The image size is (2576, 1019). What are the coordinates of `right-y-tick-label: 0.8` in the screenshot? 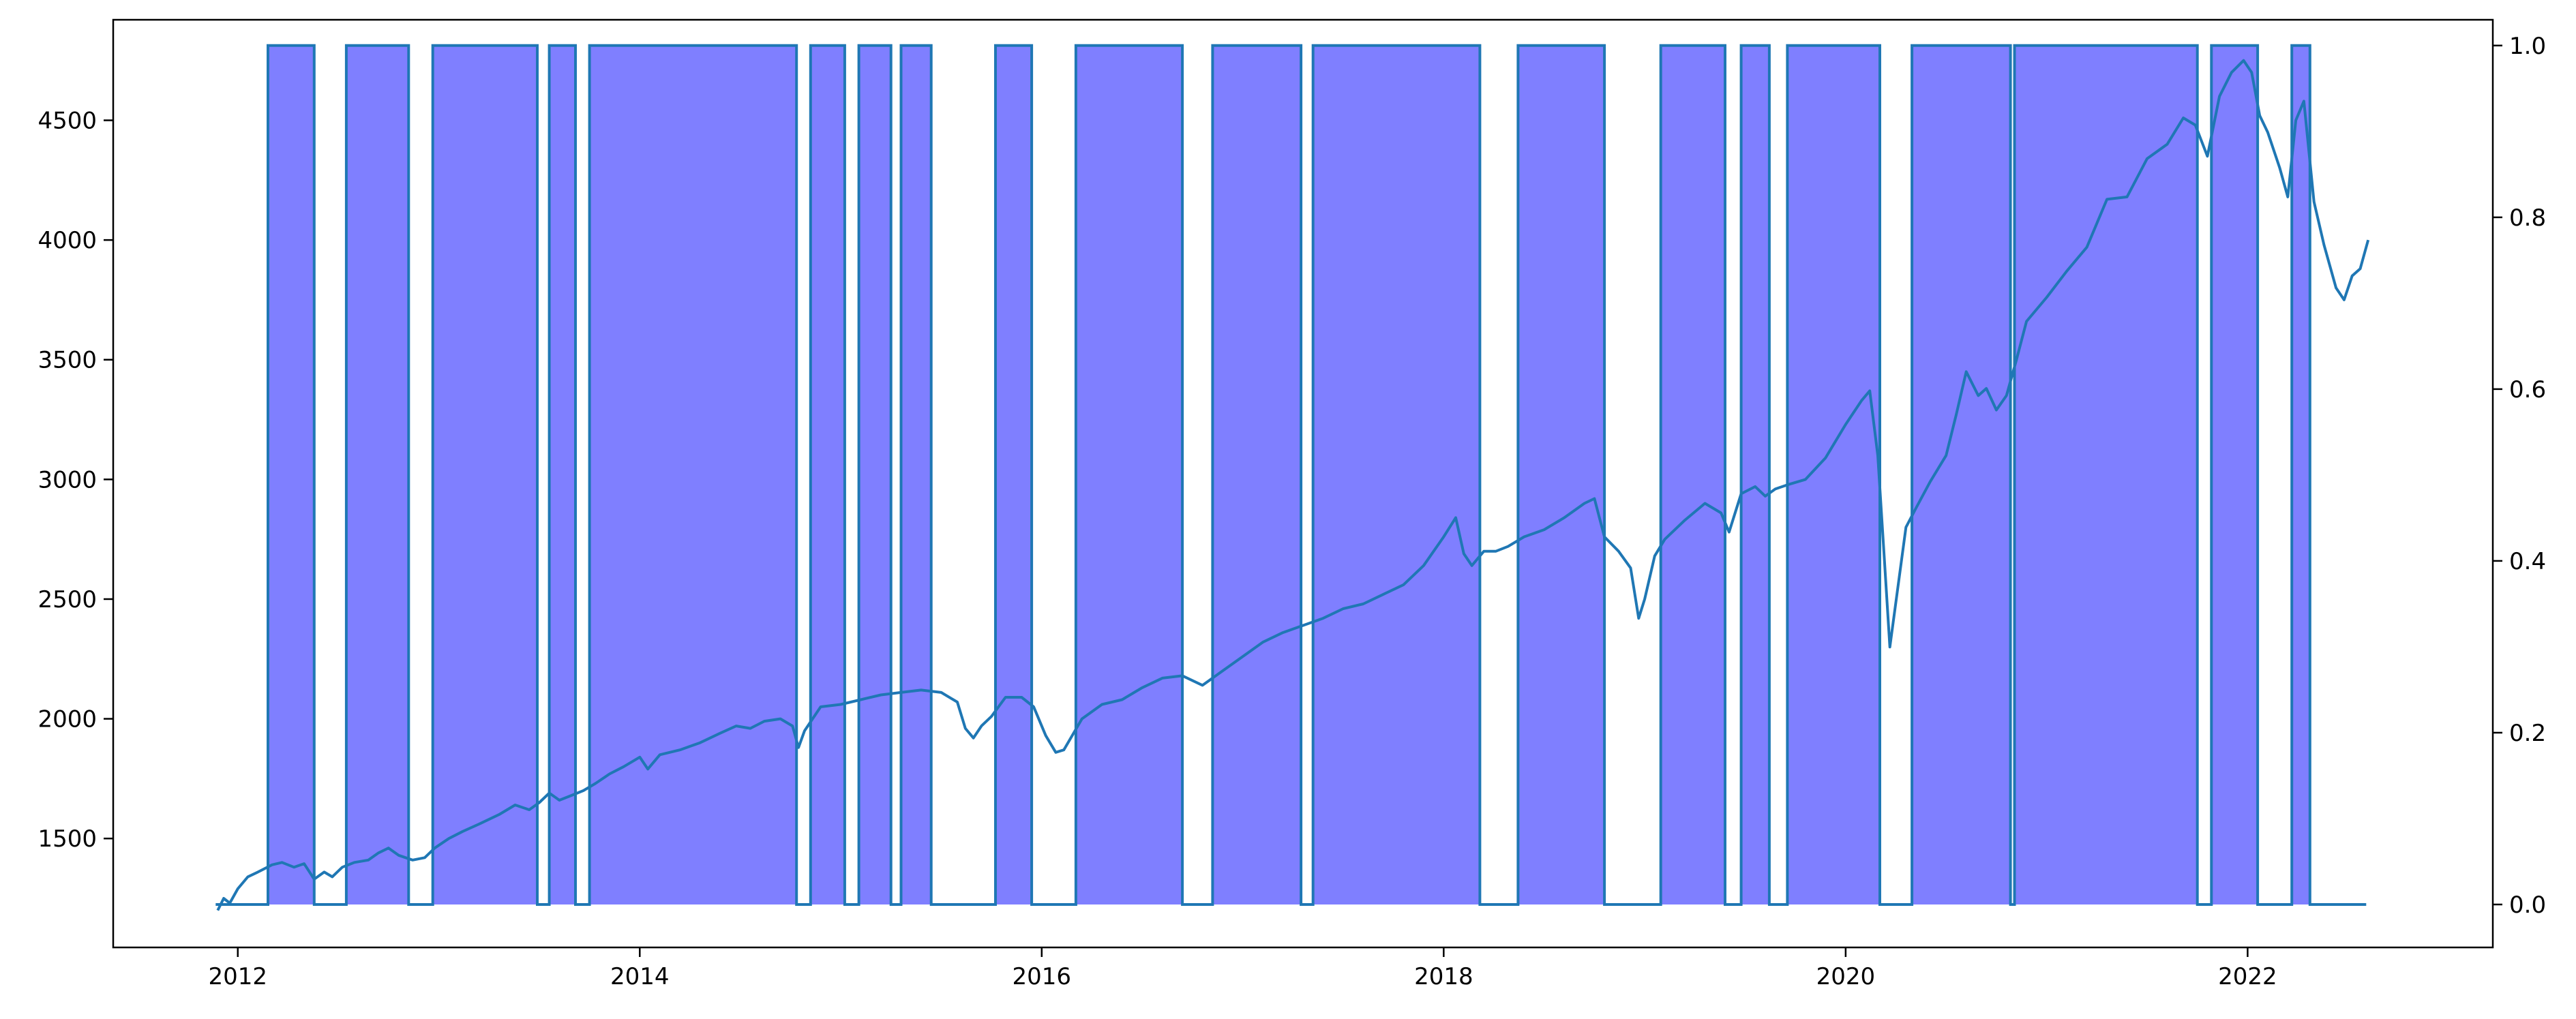 It's located at (2527, 218).